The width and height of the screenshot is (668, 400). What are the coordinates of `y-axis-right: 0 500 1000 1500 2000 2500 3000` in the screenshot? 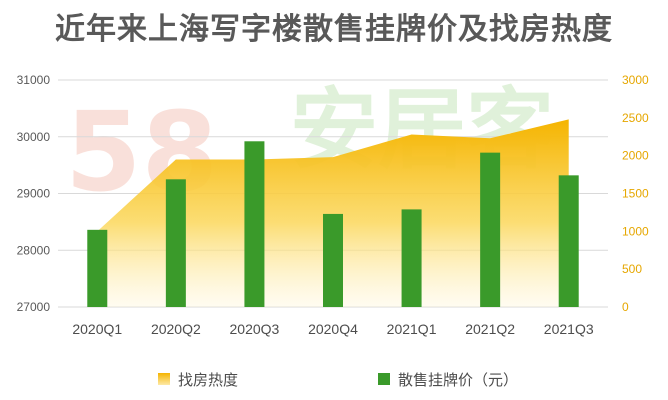 It's located at (635, 193).